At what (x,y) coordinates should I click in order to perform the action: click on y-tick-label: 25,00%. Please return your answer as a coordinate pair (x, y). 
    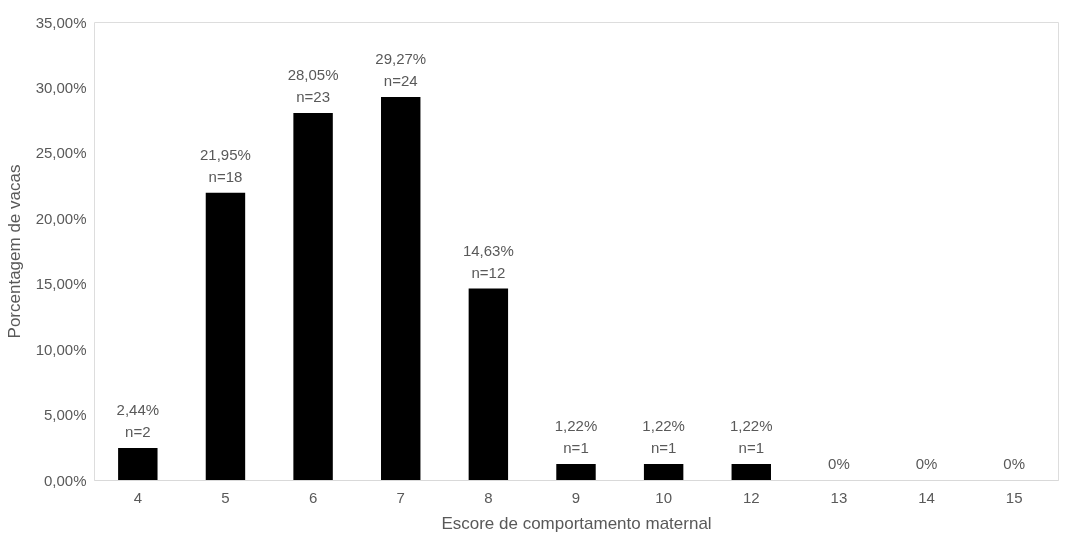
    Looking at the image, I should click on (61, 153).